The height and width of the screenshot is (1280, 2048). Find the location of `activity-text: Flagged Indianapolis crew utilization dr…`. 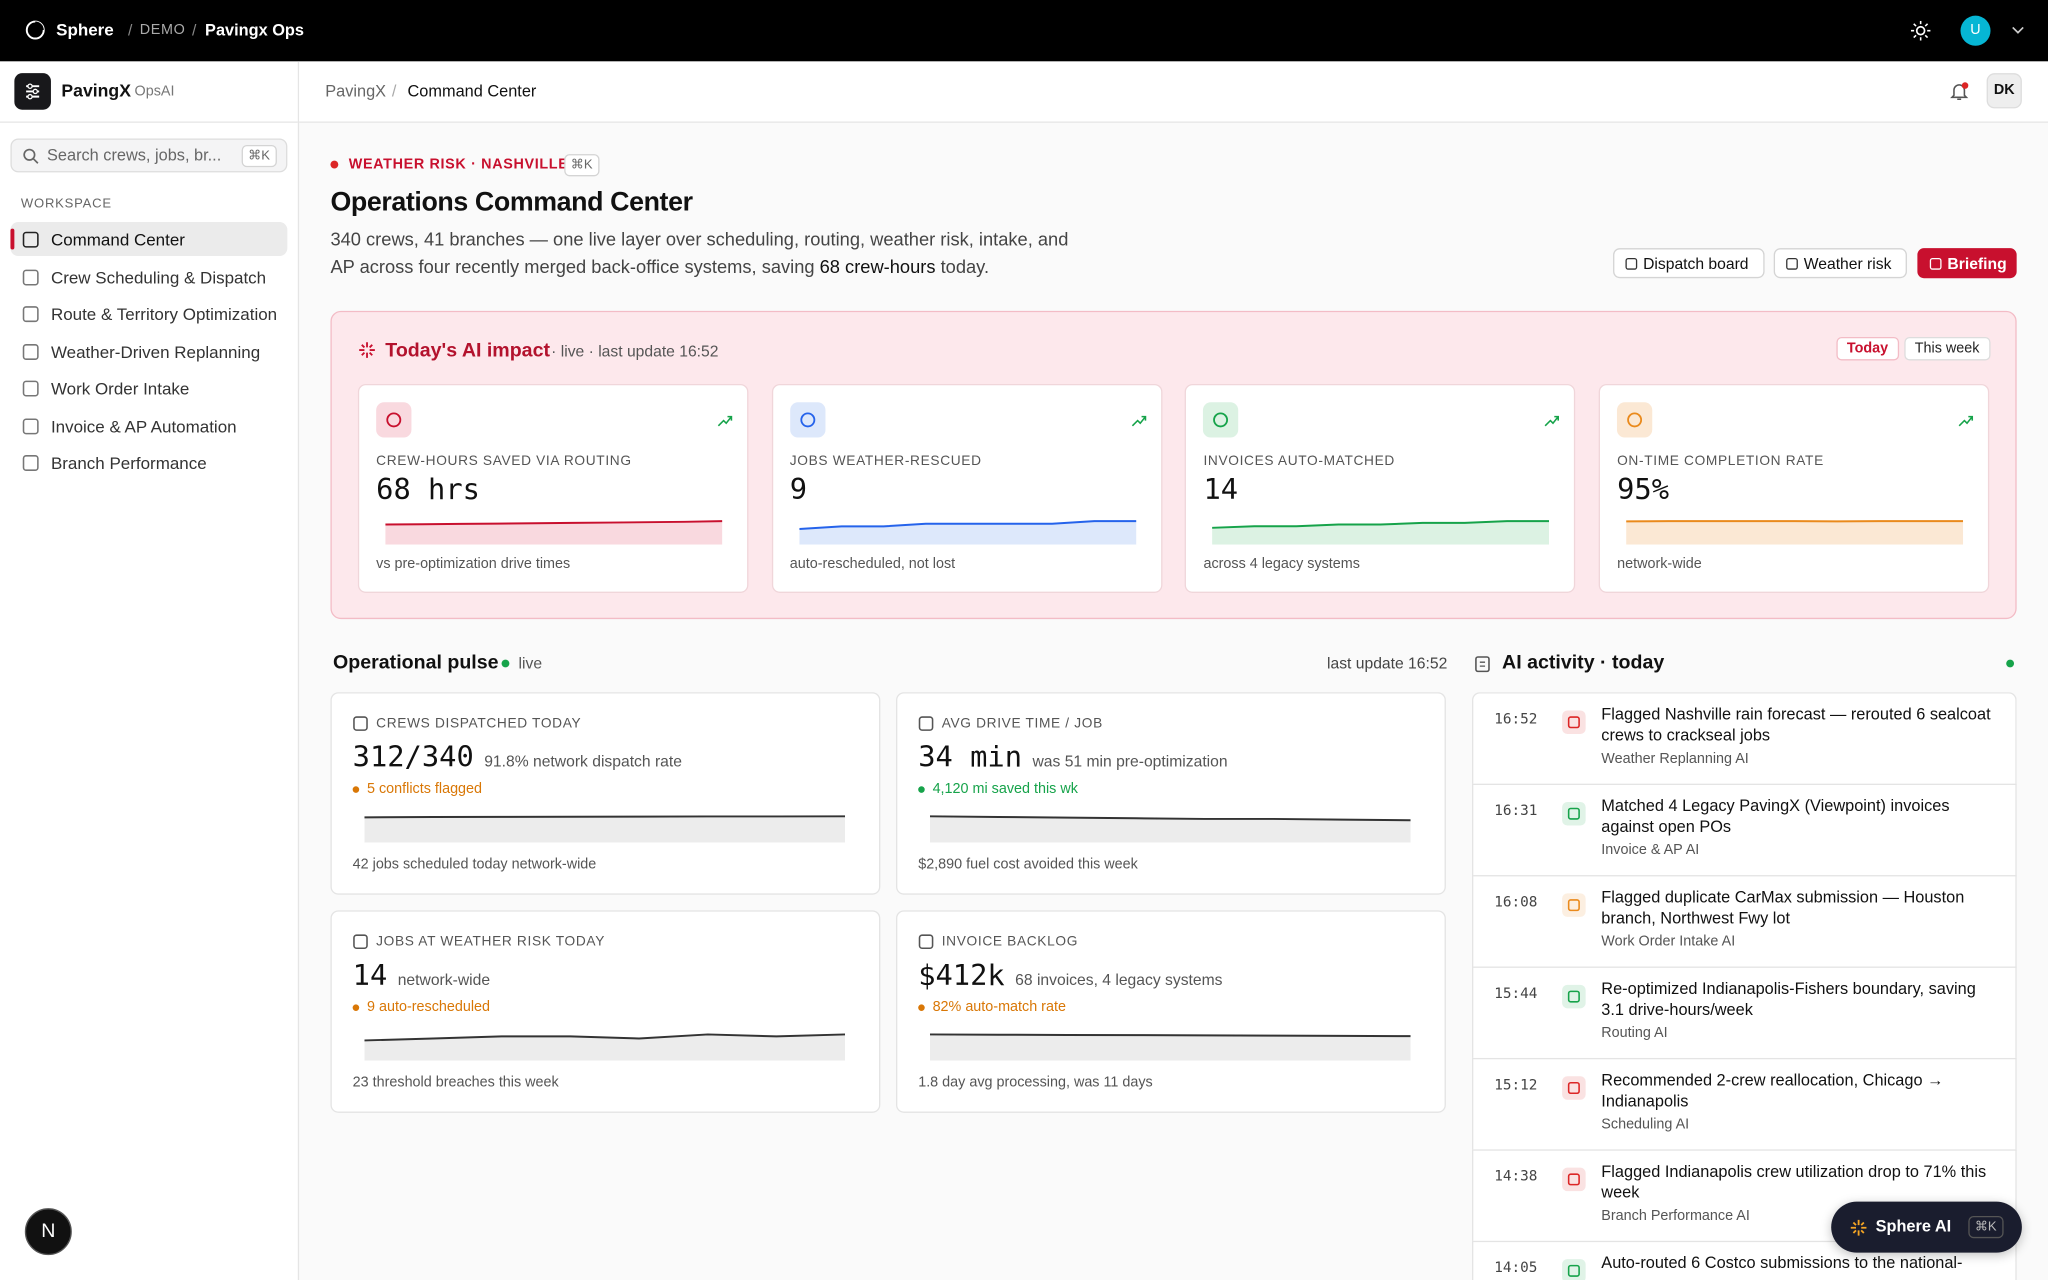

activity-text: Flagged Indianapolis crew utilization dr… is located at coordinates (1794, 1181).